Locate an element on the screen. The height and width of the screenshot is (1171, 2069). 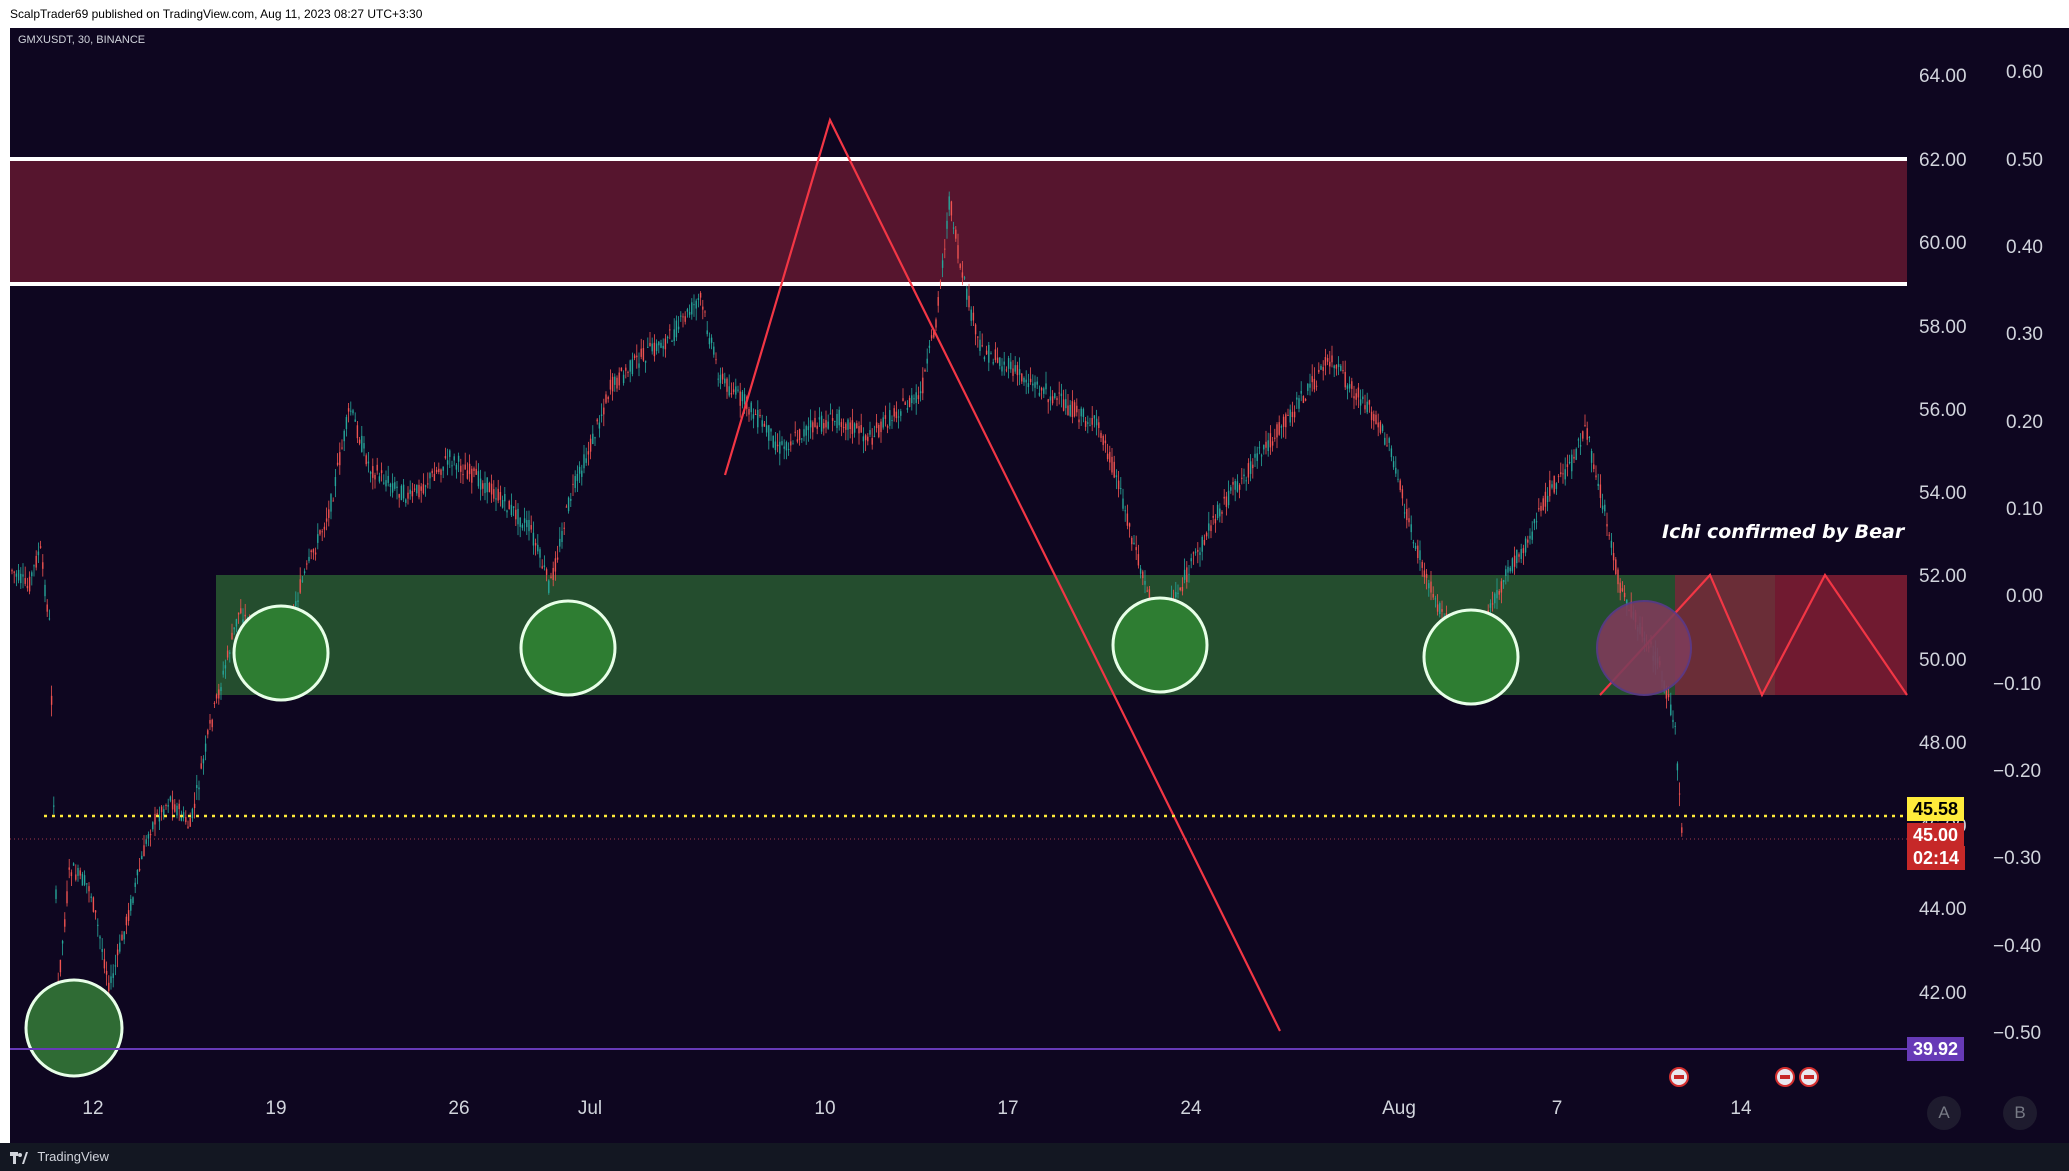
time-tick-label: Jul is located at coordinates (590, 1108).